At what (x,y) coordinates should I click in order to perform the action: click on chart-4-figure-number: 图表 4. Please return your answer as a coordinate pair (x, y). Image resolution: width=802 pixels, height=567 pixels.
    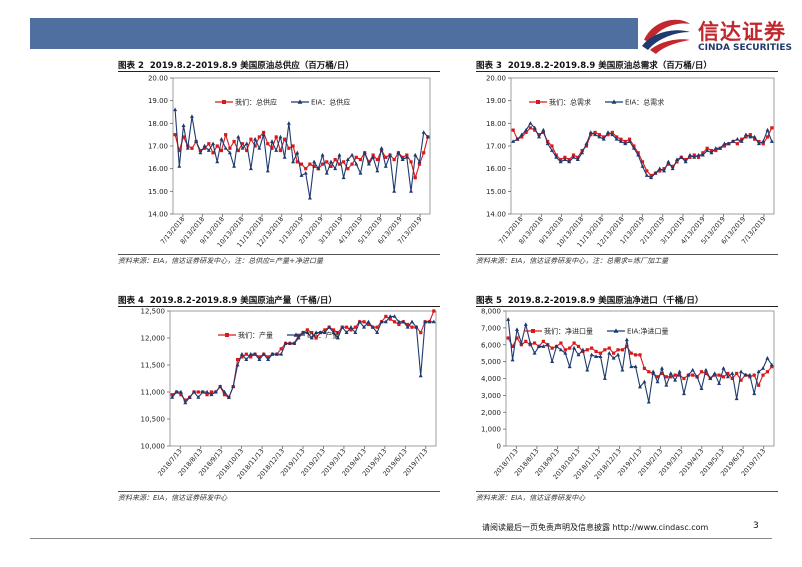
    Looking at the image, I should click on (131, 301).